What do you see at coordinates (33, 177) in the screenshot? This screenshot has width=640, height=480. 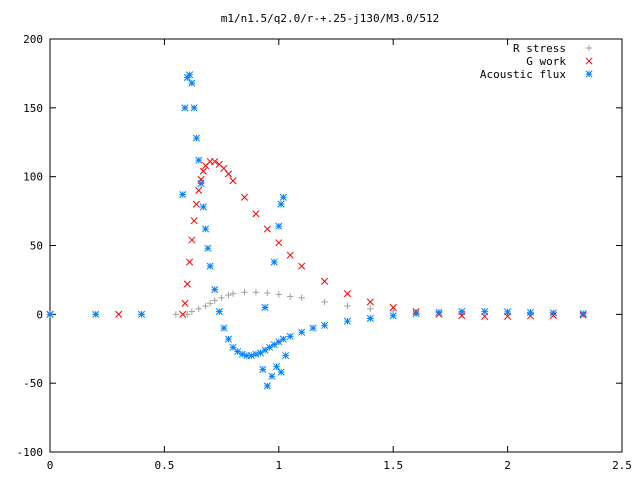 I see `y-tick-label: 100` at bounding box center [33, 177].